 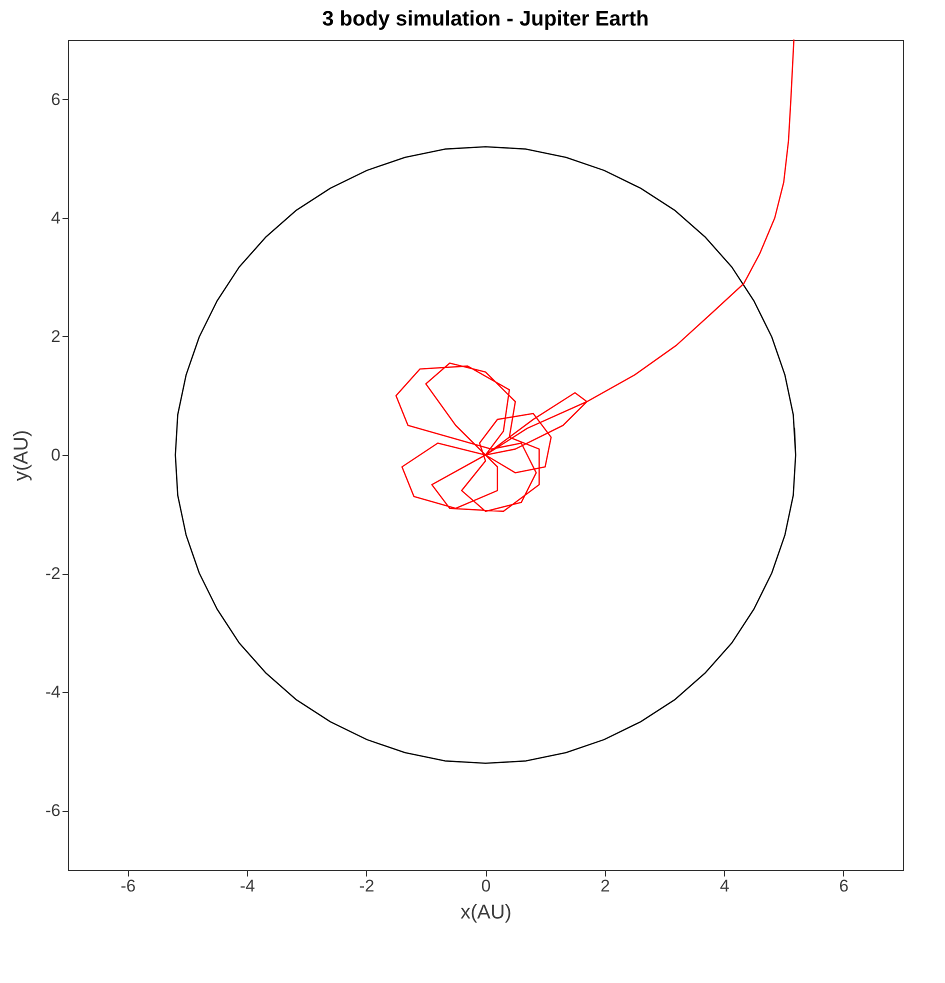 What do you see at coordinates (52, 810) in the screenshot?
I see `y-tick-label: -6` at bounding box center [52, 810].